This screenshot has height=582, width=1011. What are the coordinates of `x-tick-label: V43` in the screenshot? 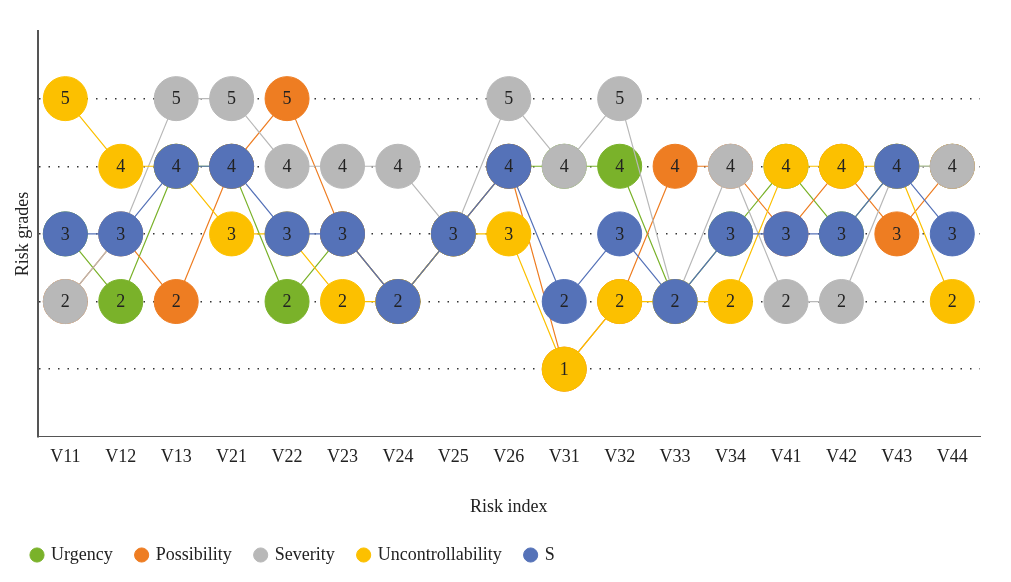 It's located at (897, 456).